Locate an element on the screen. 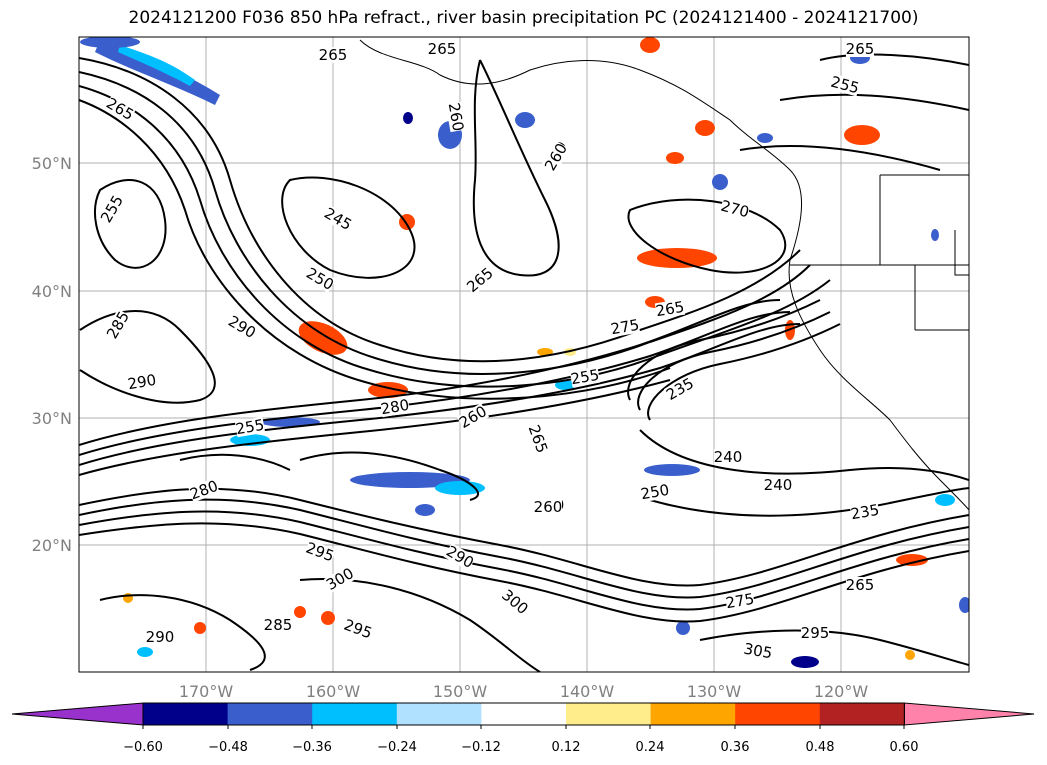 The height and width of the screenshot is (765, 1047). colorbar-tick-label: −0.24 is located at coordinates (397, 747).